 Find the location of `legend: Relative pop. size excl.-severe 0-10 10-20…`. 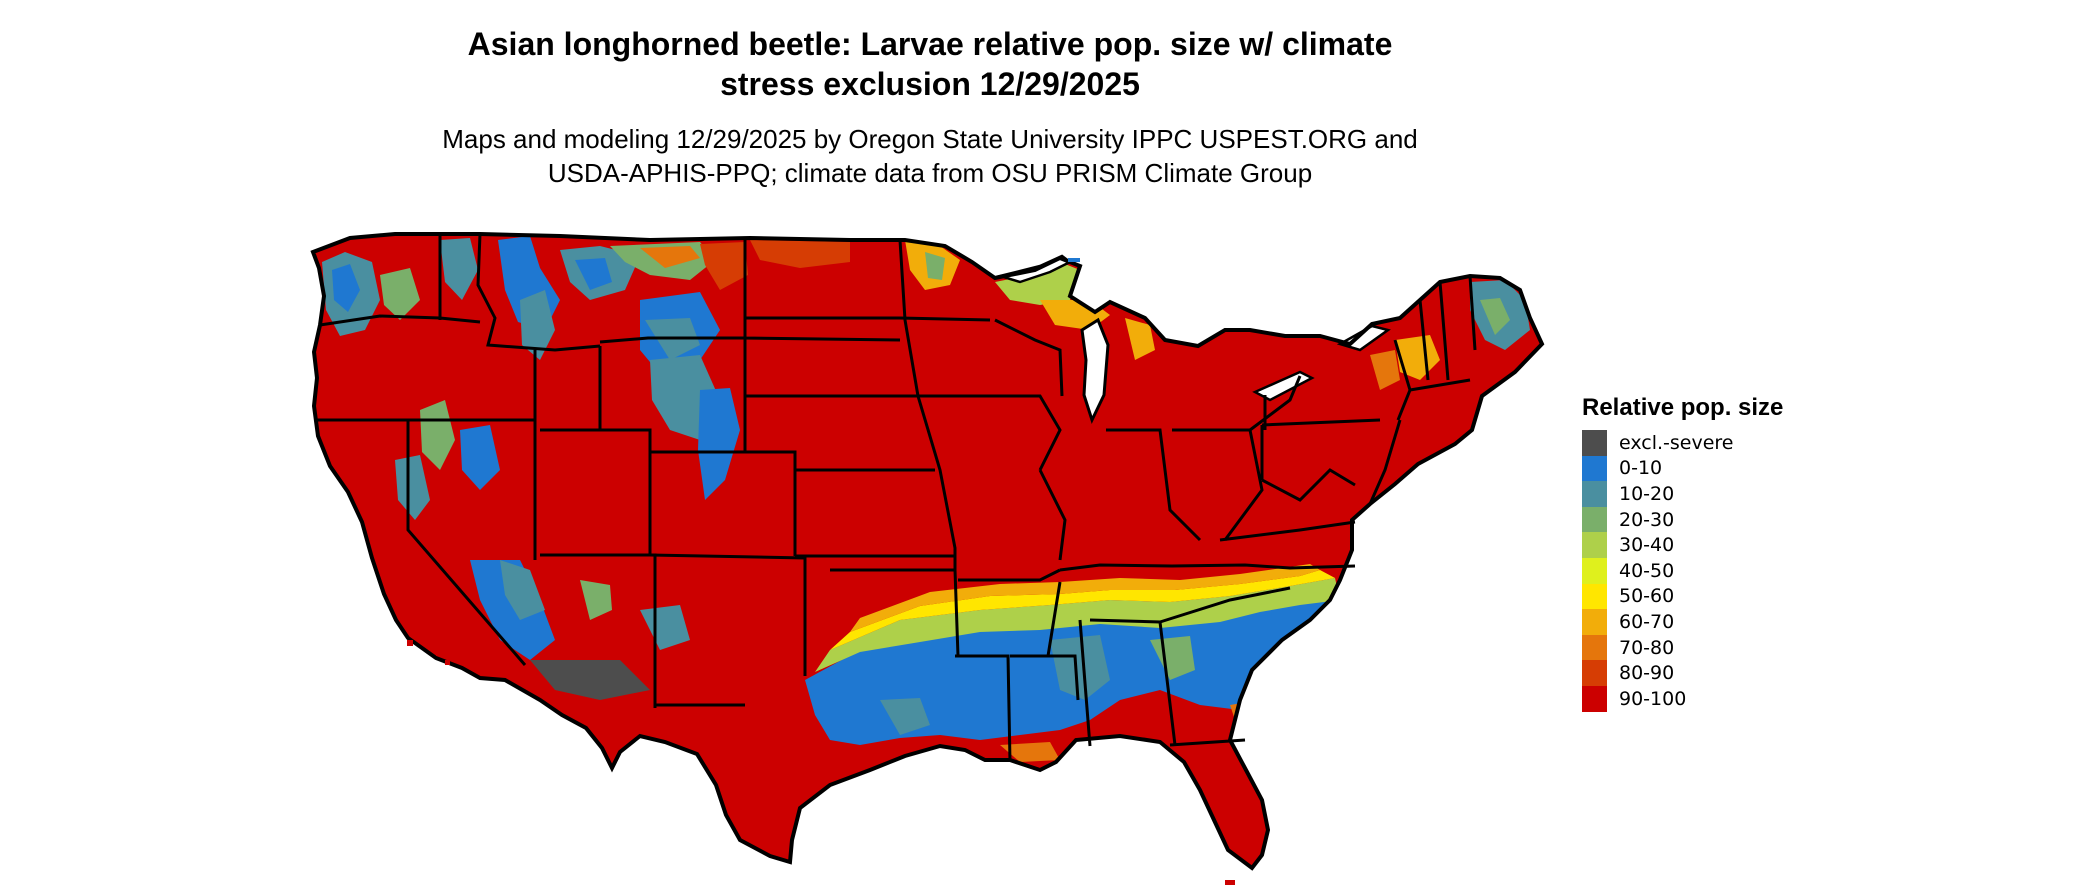

legend: Relative pop. size excl.-severe 0-10 10-20… is located at coordinates (1682, 553).